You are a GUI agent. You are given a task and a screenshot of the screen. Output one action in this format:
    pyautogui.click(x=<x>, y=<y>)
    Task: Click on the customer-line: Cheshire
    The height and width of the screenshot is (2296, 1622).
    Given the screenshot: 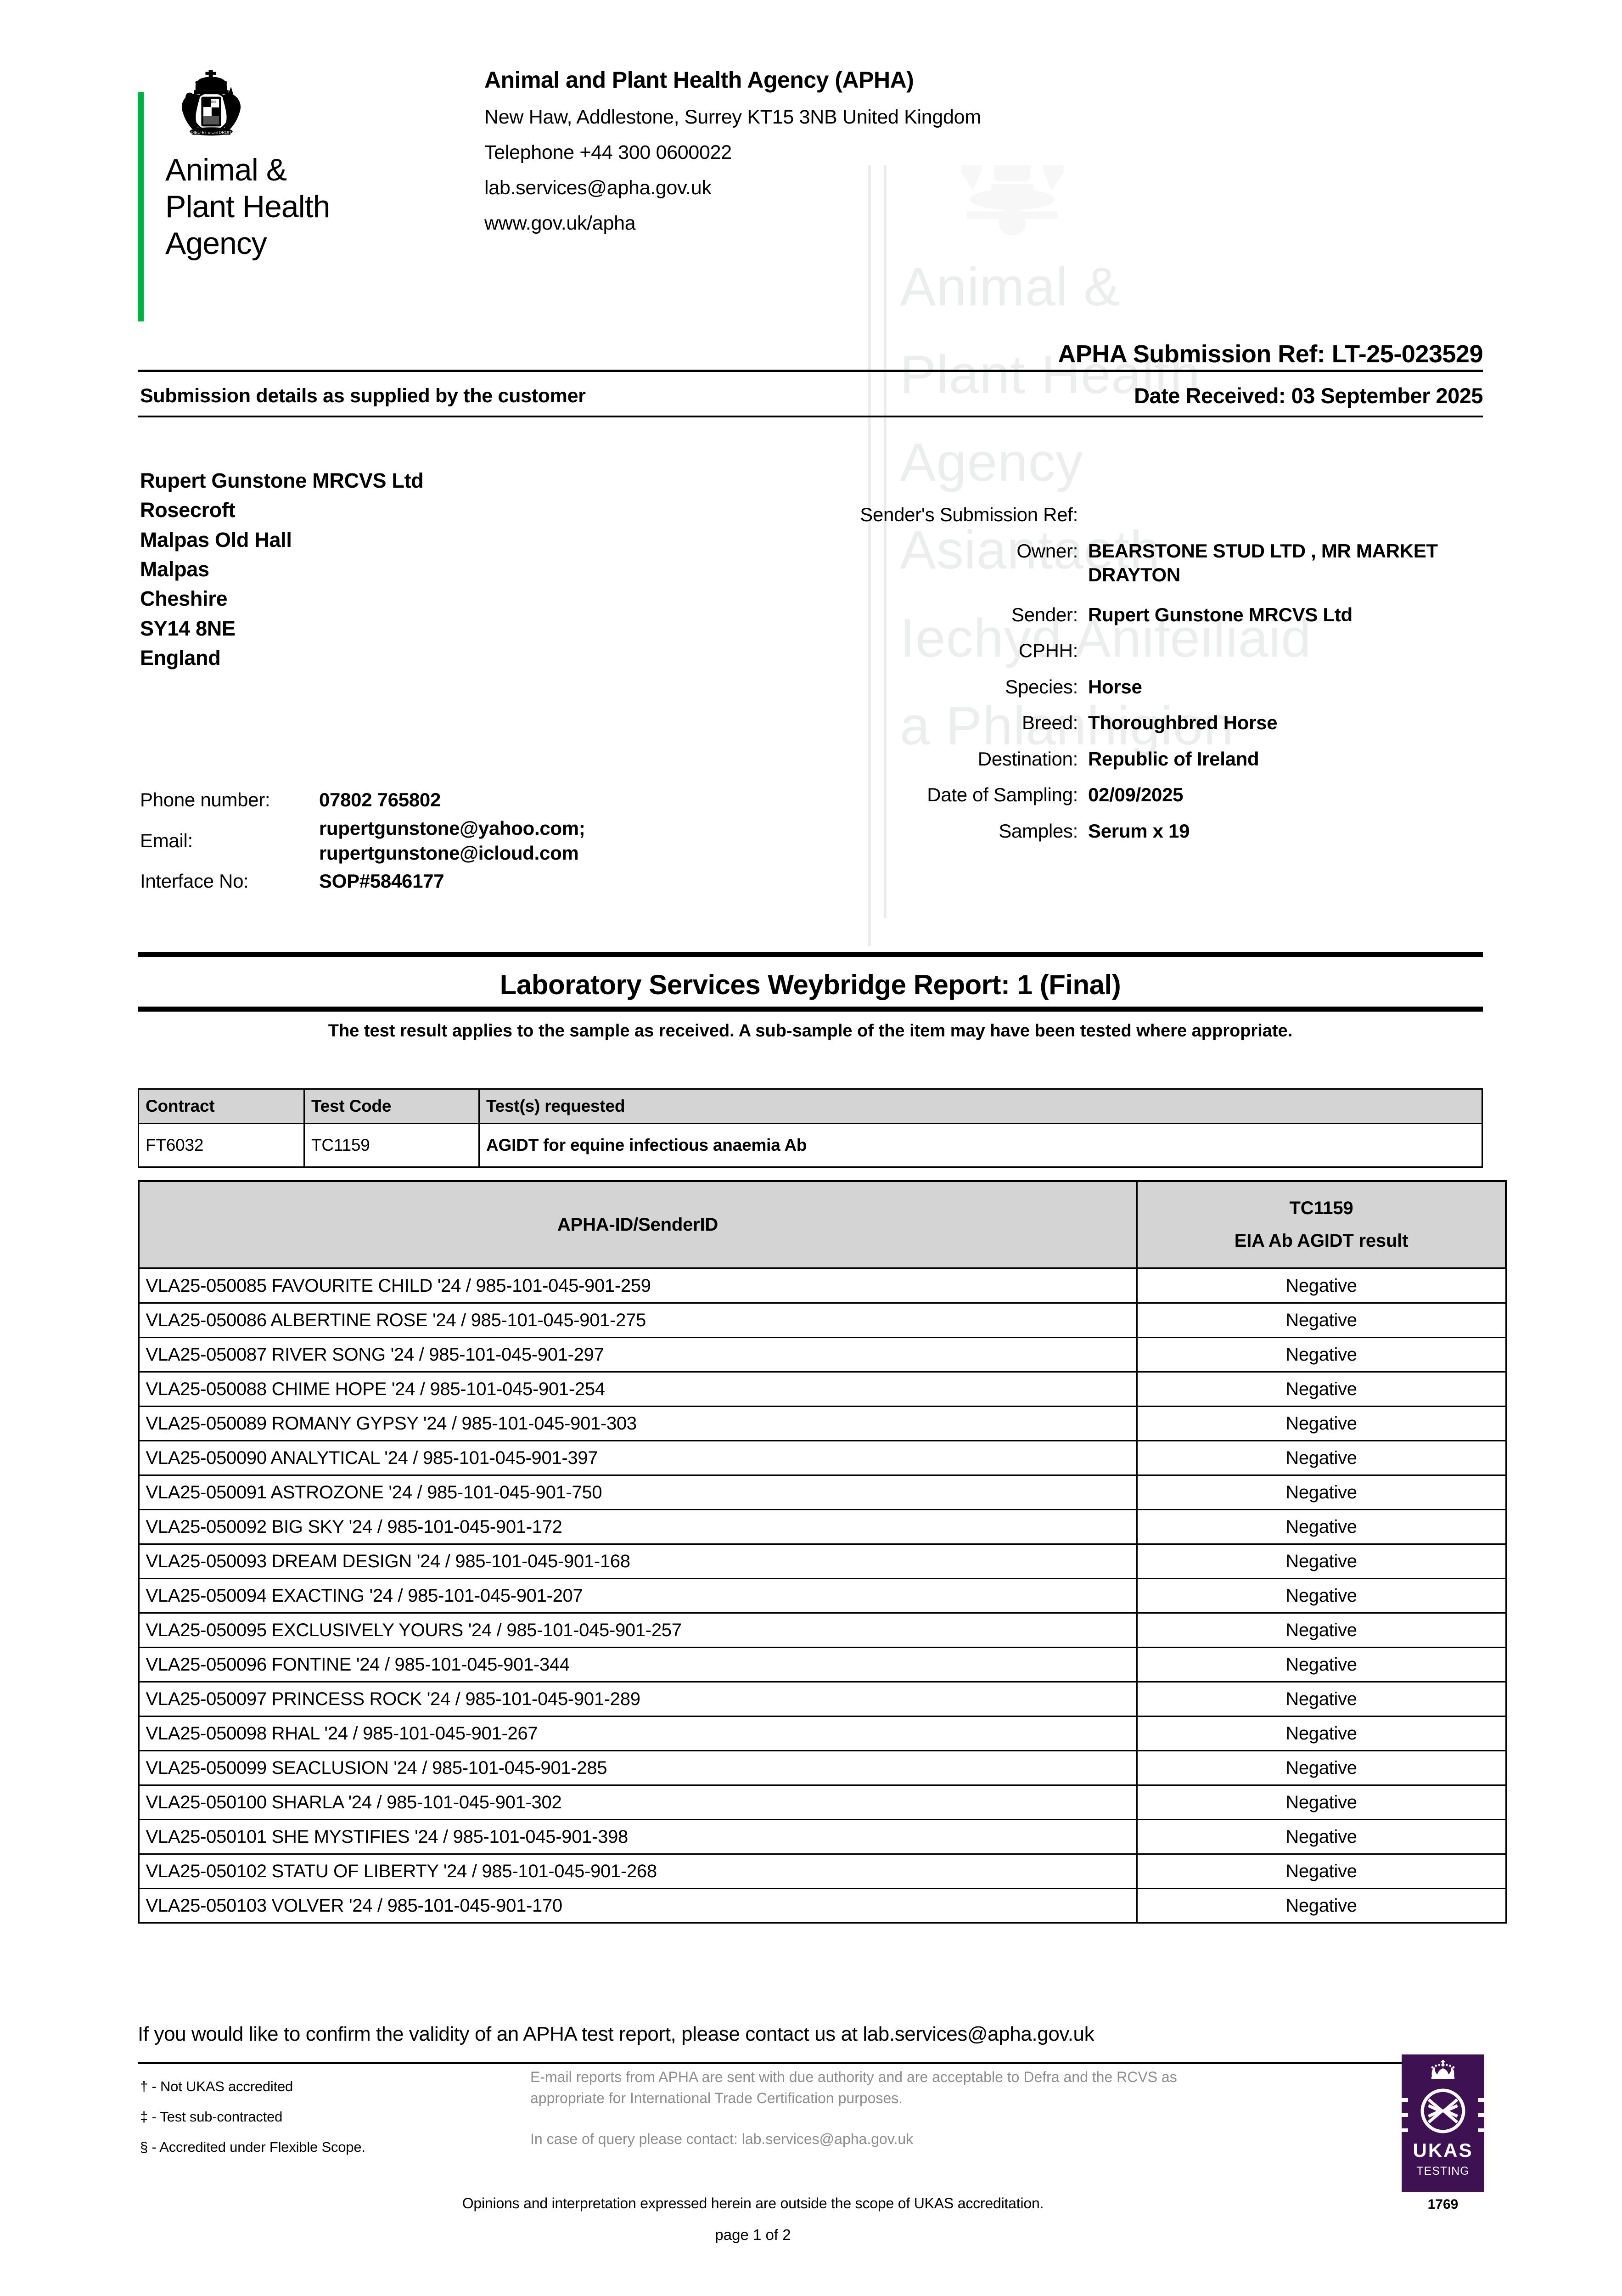 What is the action you would take?
    pyautogui.click(x=184, y=599)
    